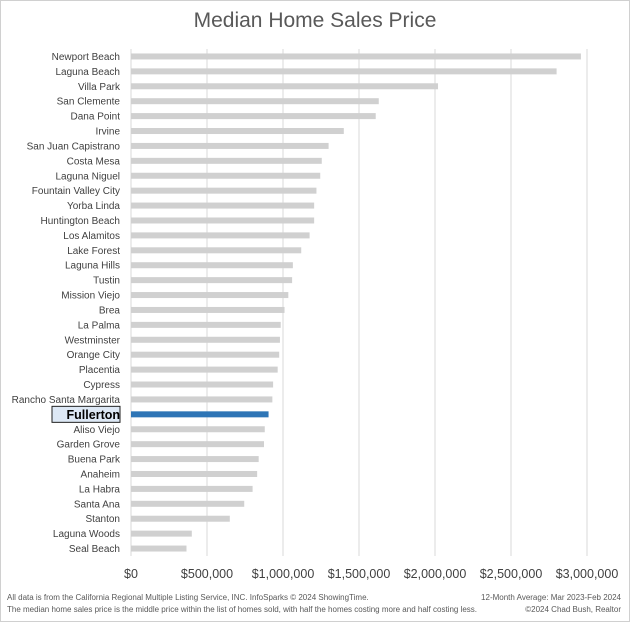 The width and height of the screenshot is (630, 622). I want to click on category-label: San Clemente, so click(89, 102).